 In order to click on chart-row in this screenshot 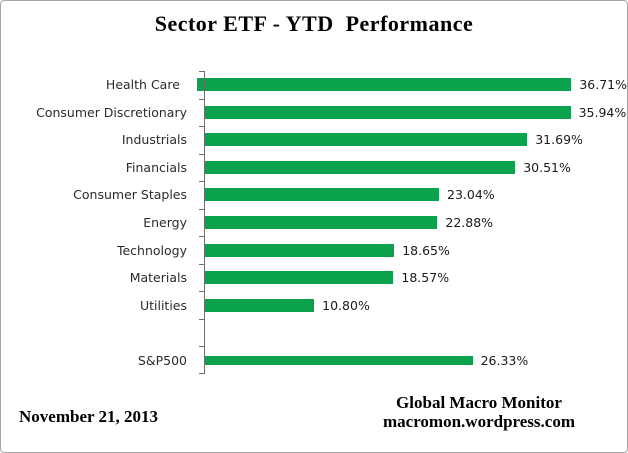, I will do `click(314, 333)`.